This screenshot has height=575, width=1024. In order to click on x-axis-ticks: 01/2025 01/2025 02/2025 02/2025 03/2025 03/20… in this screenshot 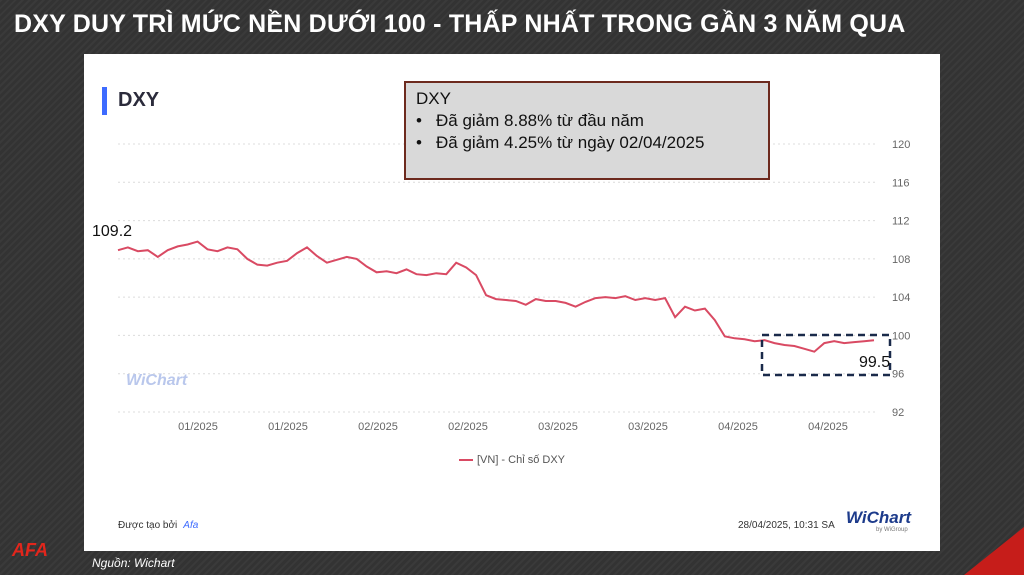, I will do `click(513, 427)`.